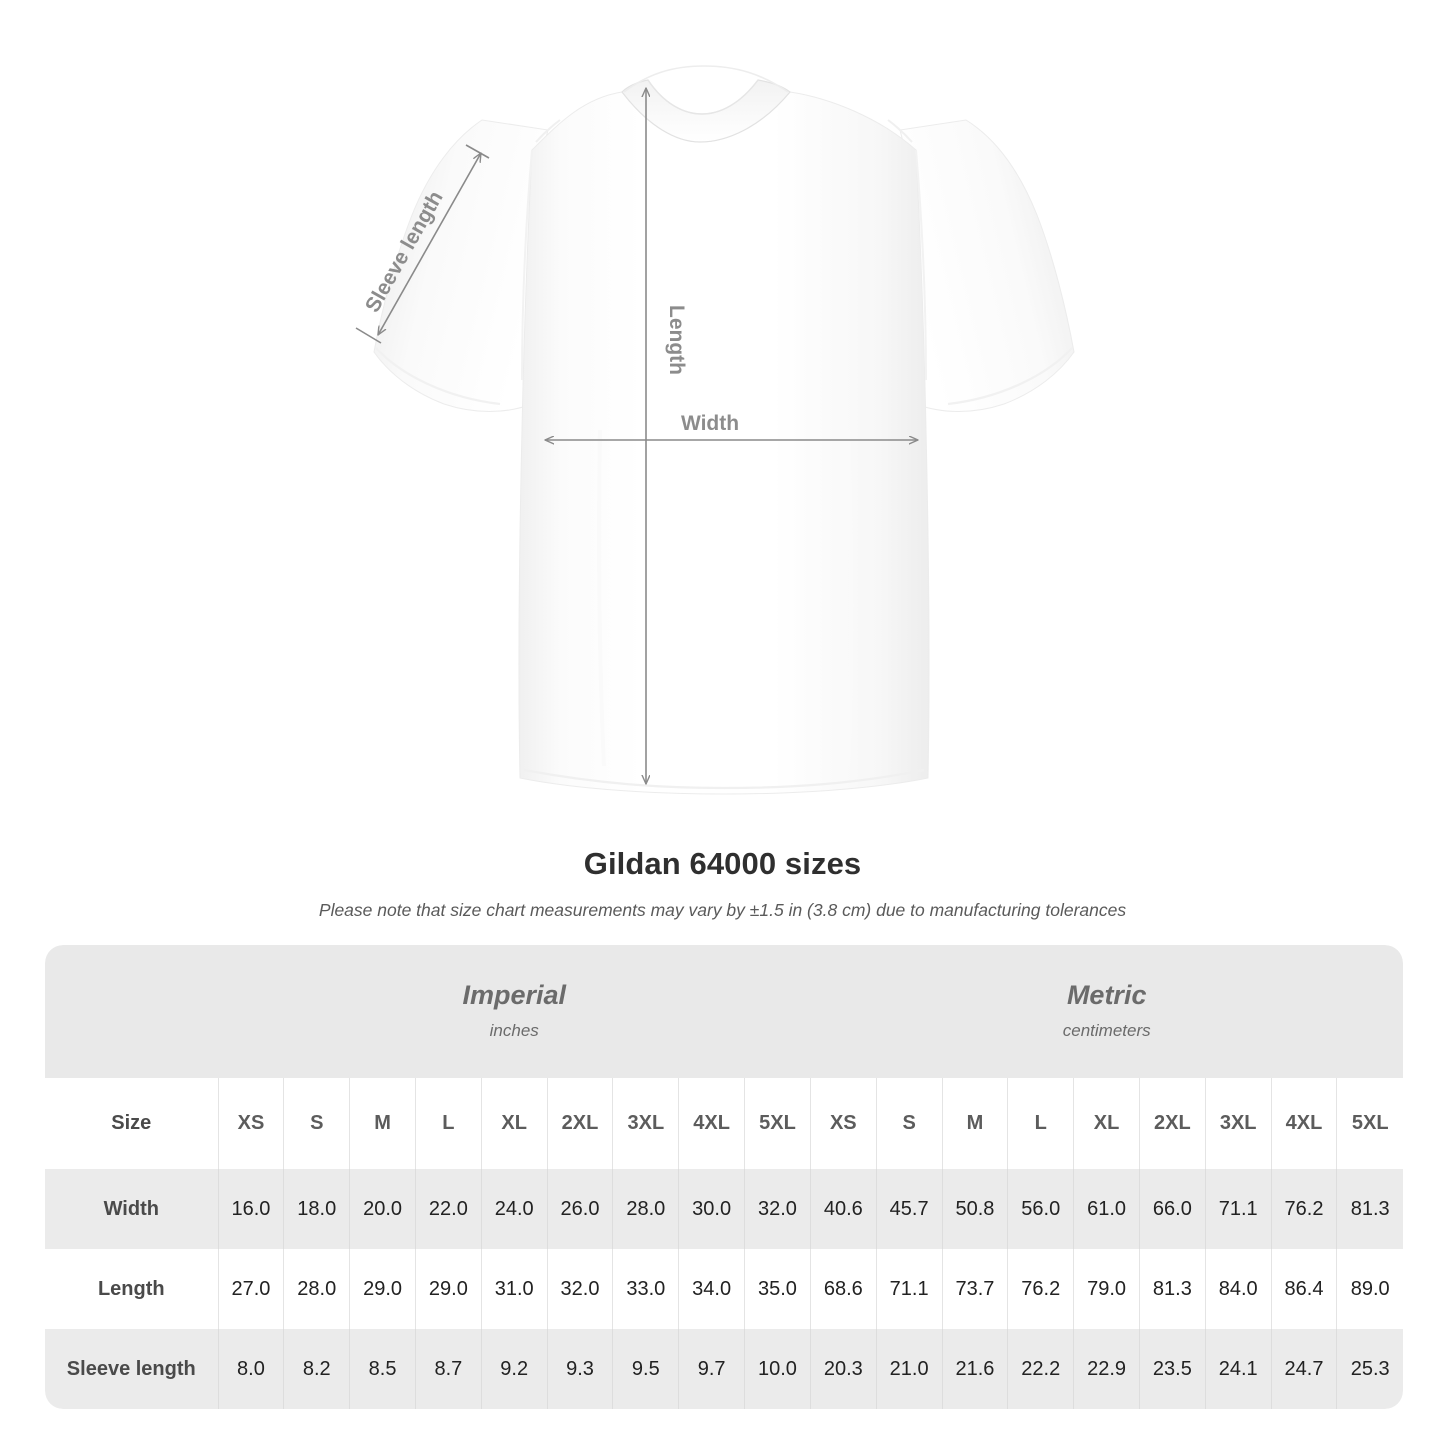 The height and width of the screenshot is (1445, 1445). What do you see at coordinates (703, 97) in the screenshot?
I see `collar-inner-line` at bounding box center [703, 97].